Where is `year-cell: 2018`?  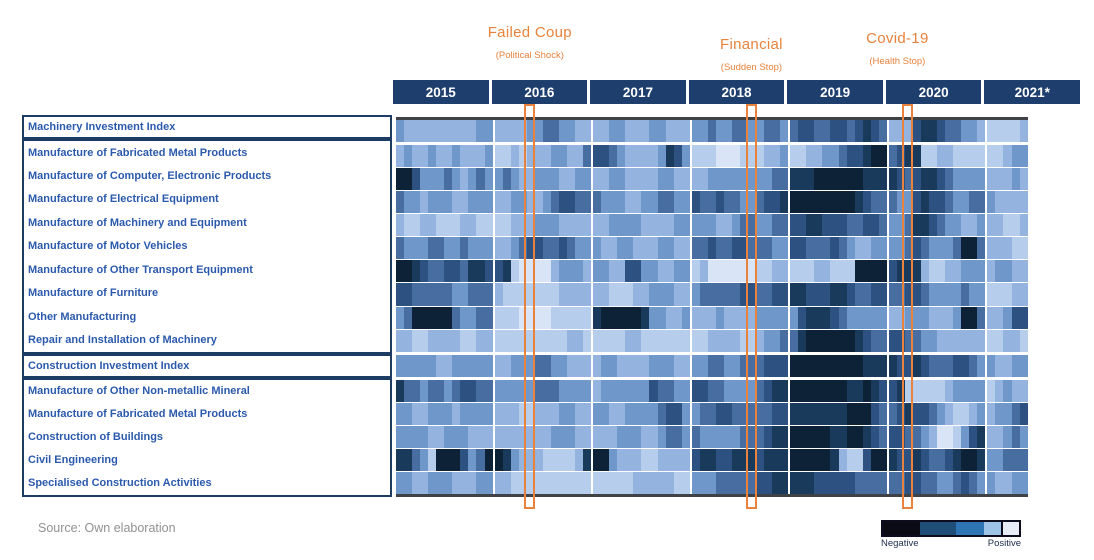 year-cell: 2018 is located at coordinates (736, 92).